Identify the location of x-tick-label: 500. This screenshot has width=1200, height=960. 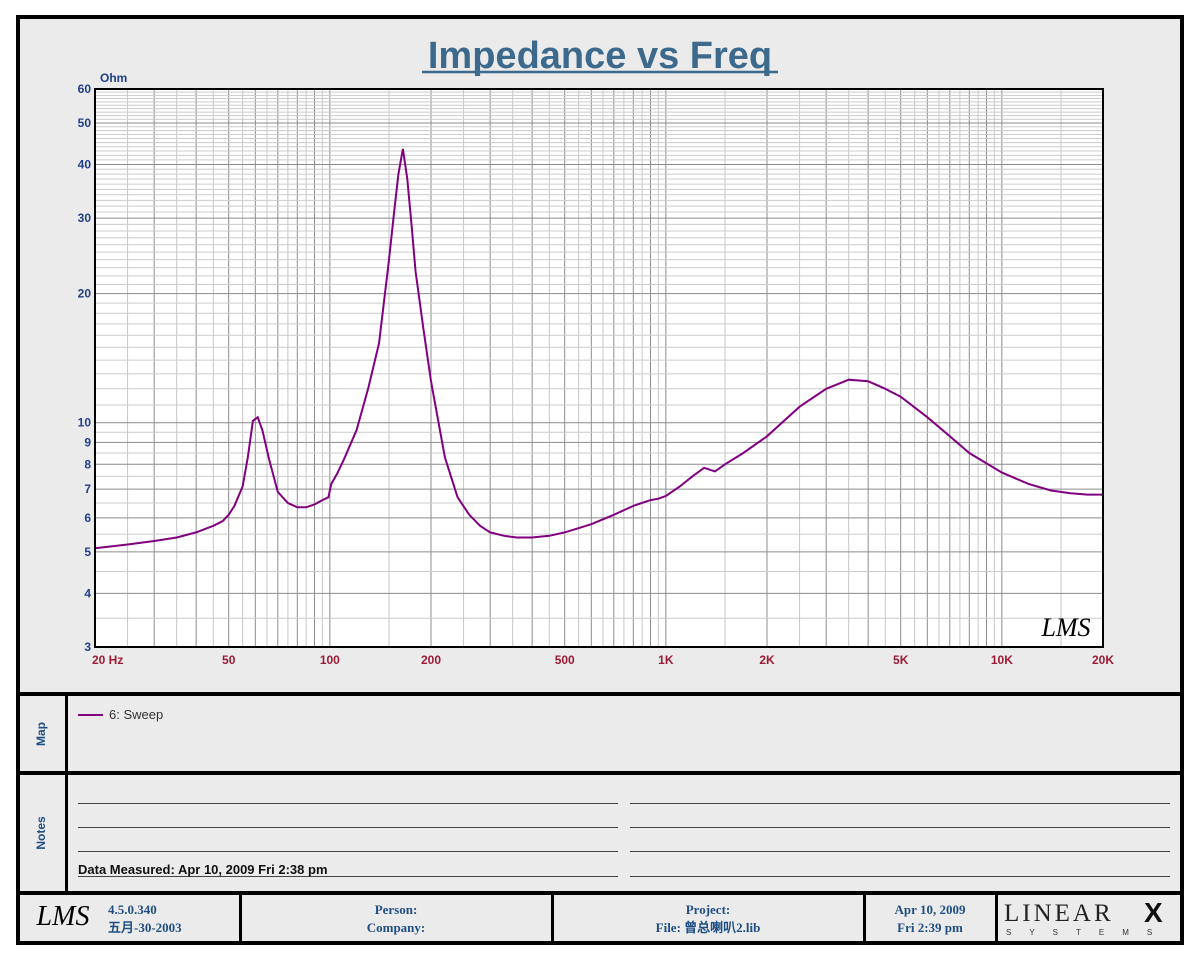
(565, 660).